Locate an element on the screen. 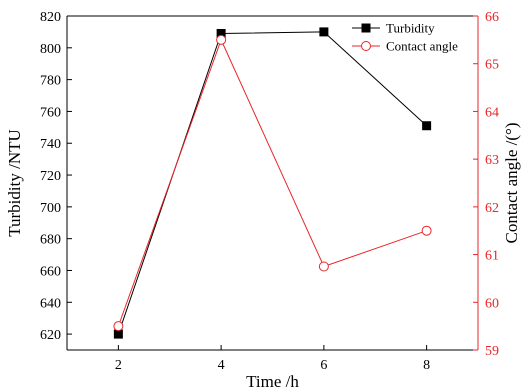  y-left-tick-label: 660 is located at coordinates (50, 271).